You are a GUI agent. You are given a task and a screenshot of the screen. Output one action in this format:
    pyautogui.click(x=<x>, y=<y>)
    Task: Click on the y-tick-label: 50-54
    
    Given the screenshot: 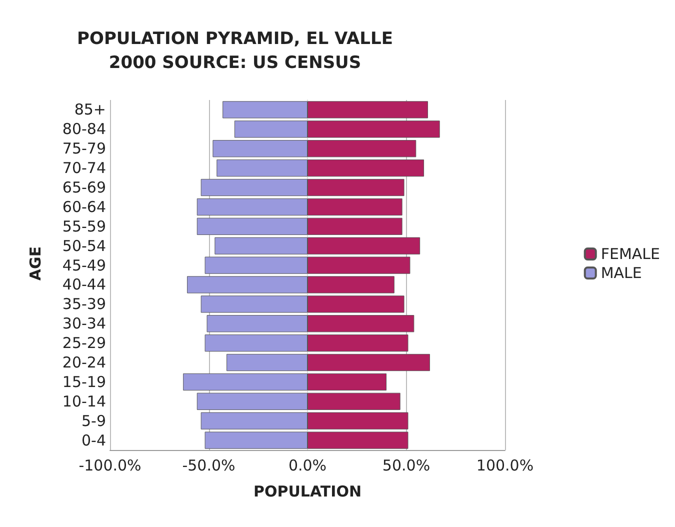 What is the action you would take?
    pyautogui.click(x=84, y=245)
    